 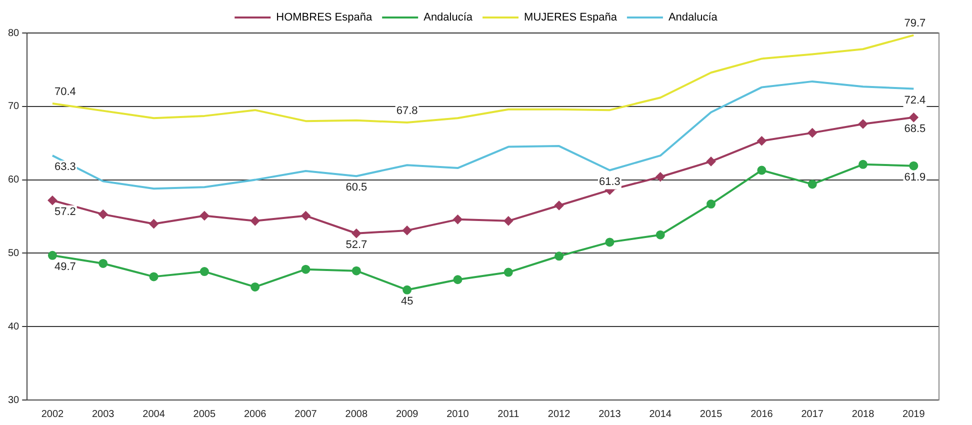 I want to click on data-label: 60.5, so click(x=357, y=188).